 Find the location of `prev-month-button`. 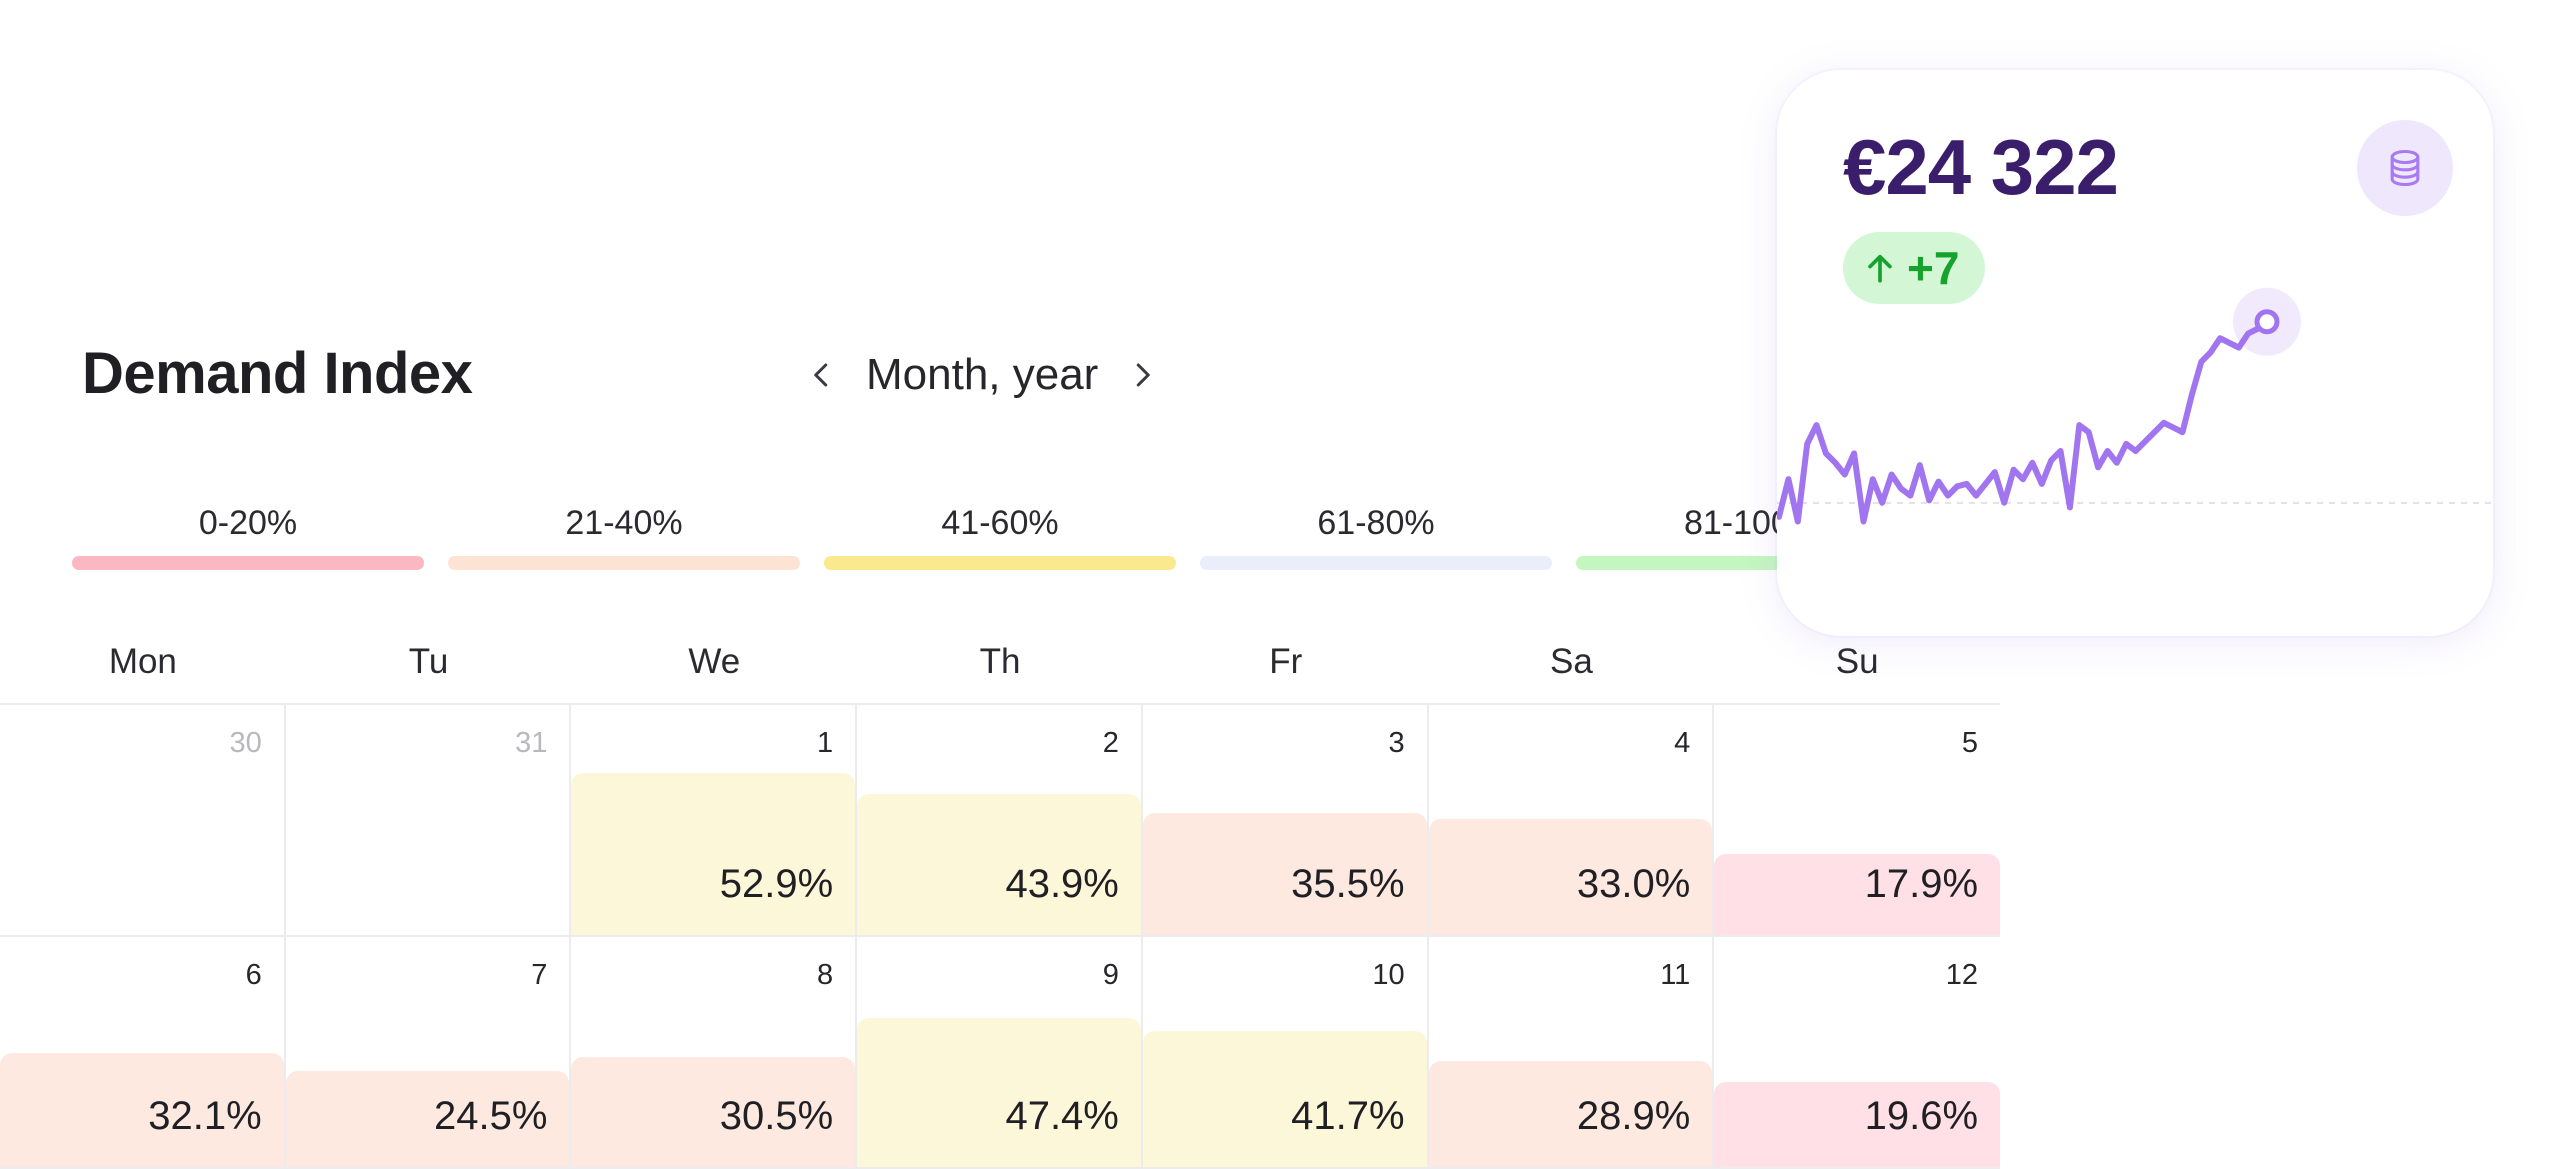

prev-month-button is located at coordinates (822, 375).